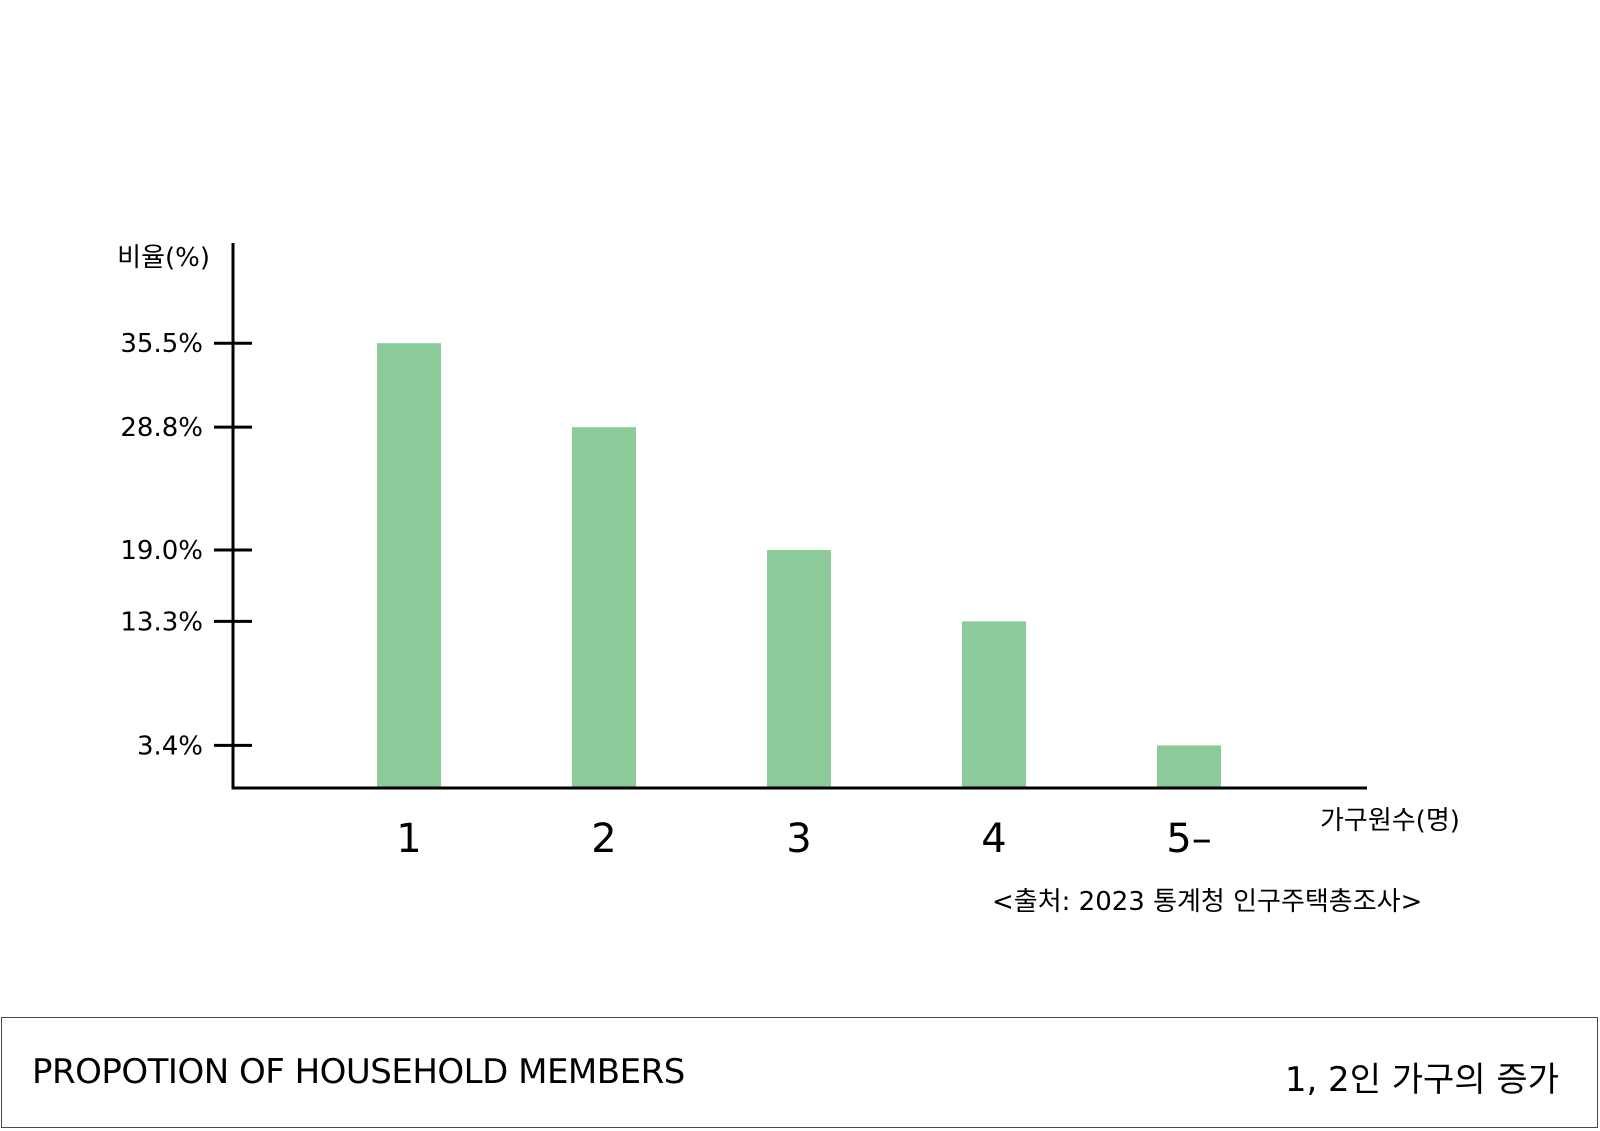  Describe the element at coordinates (358, 1072) in the screenshot. I see `footer-title: PROPOTION OF HOUSEHOLD MEMBERS` at that location.